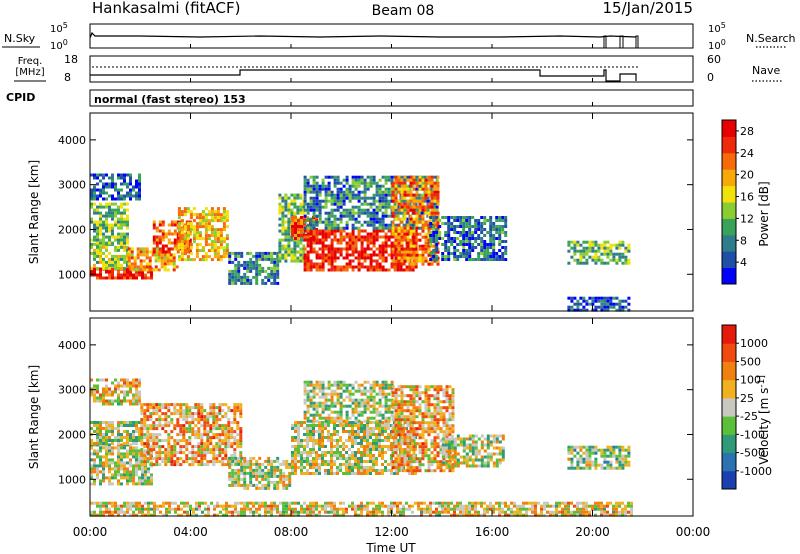 The image size is (800, 554). What do you see at coordinates (30, 61) in the screenshot?
I see `freq-label-line1: Freq.` at bounding box center [30, 61].